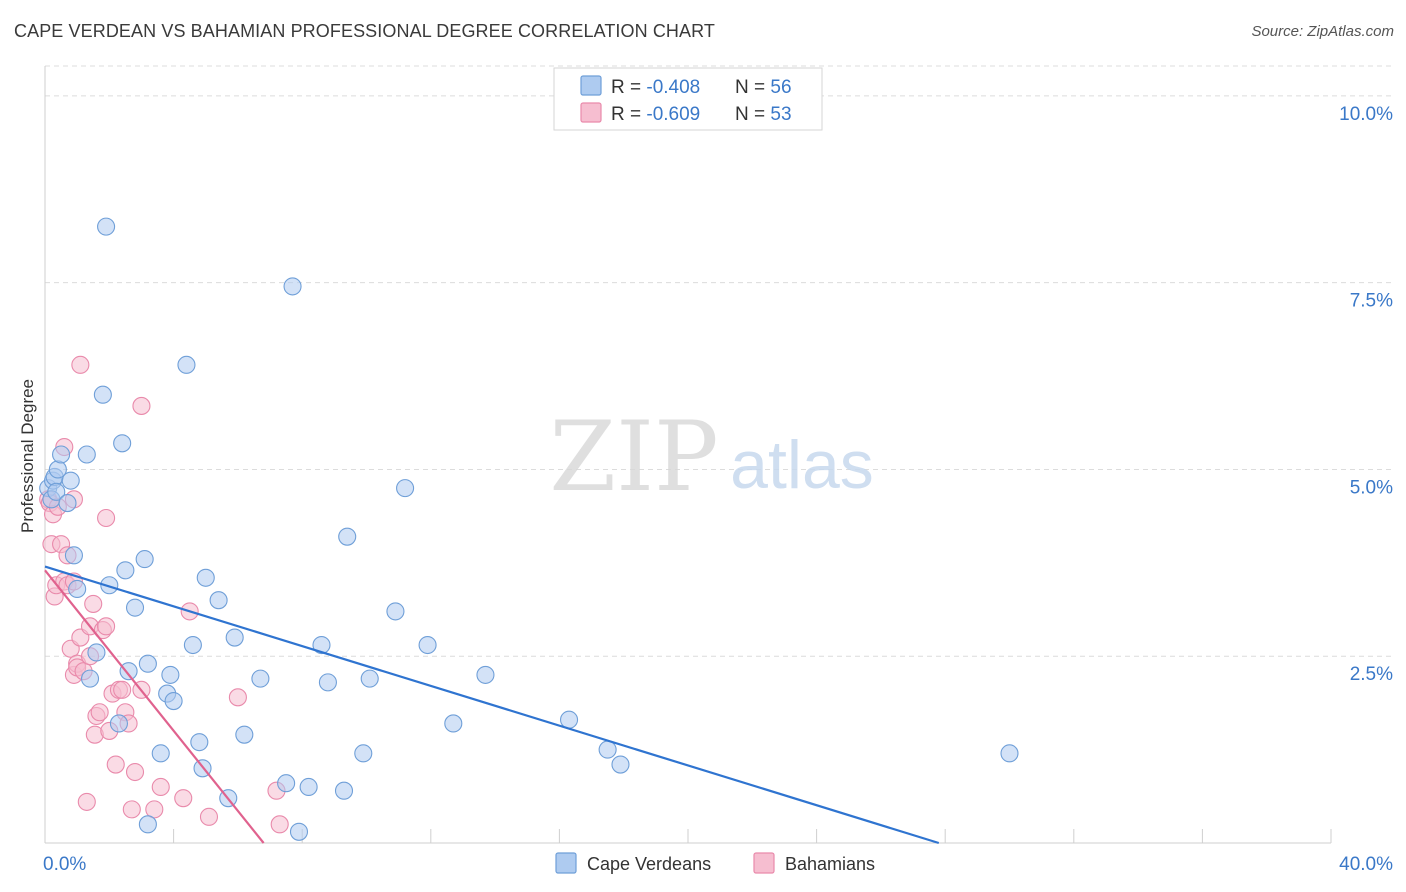 This screenshot has width=1406, height=892. I want to click on stats-row-blue: R = -0.408, so click(655, 87).